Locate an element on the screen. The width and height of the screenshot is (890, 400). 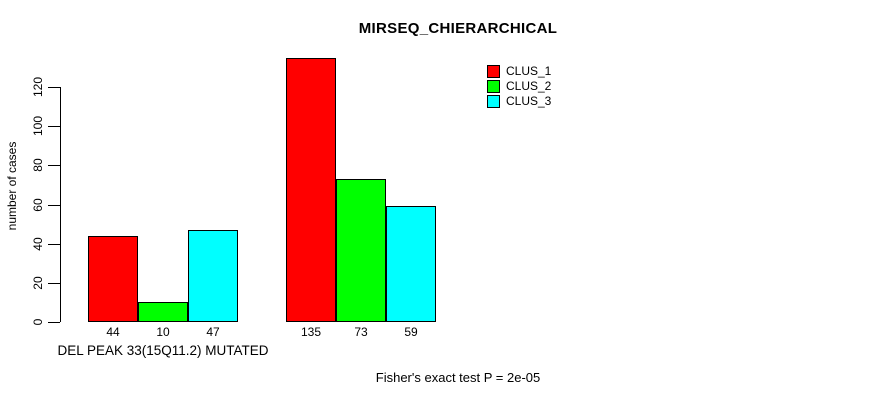
chart-title: MIRSEQ_CHIERARCHICAL is located at coordinates (458, 28).